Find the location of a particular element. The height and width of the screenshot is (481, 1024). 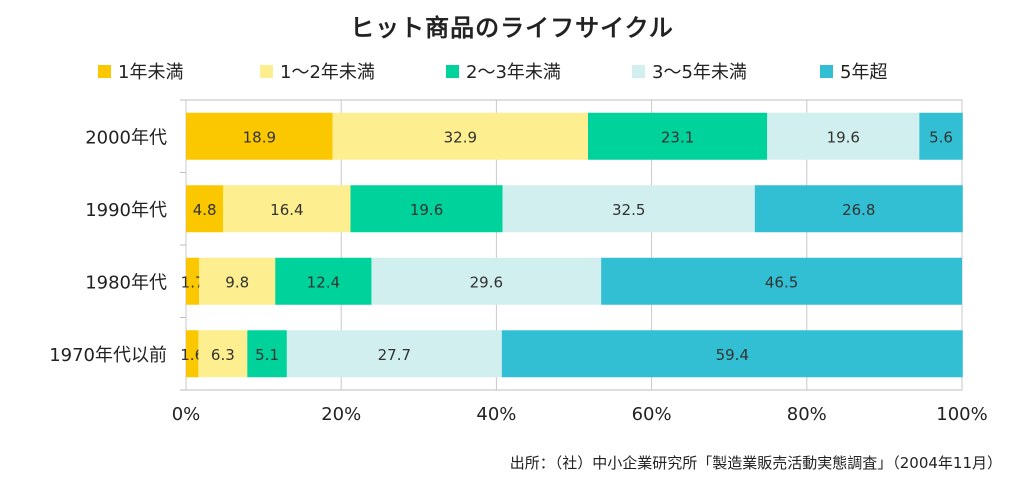

data-label: 26.8 is located at coordinates (858, 210).